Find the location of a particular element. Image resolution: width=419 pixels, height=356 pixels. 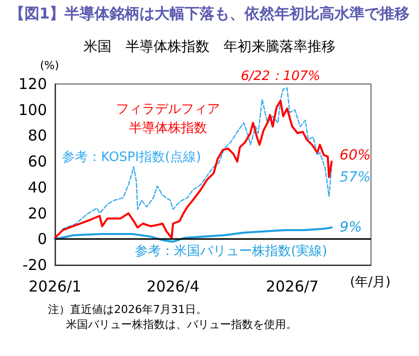

annotation: 6/22：107% is located at coordinates (280, 76).